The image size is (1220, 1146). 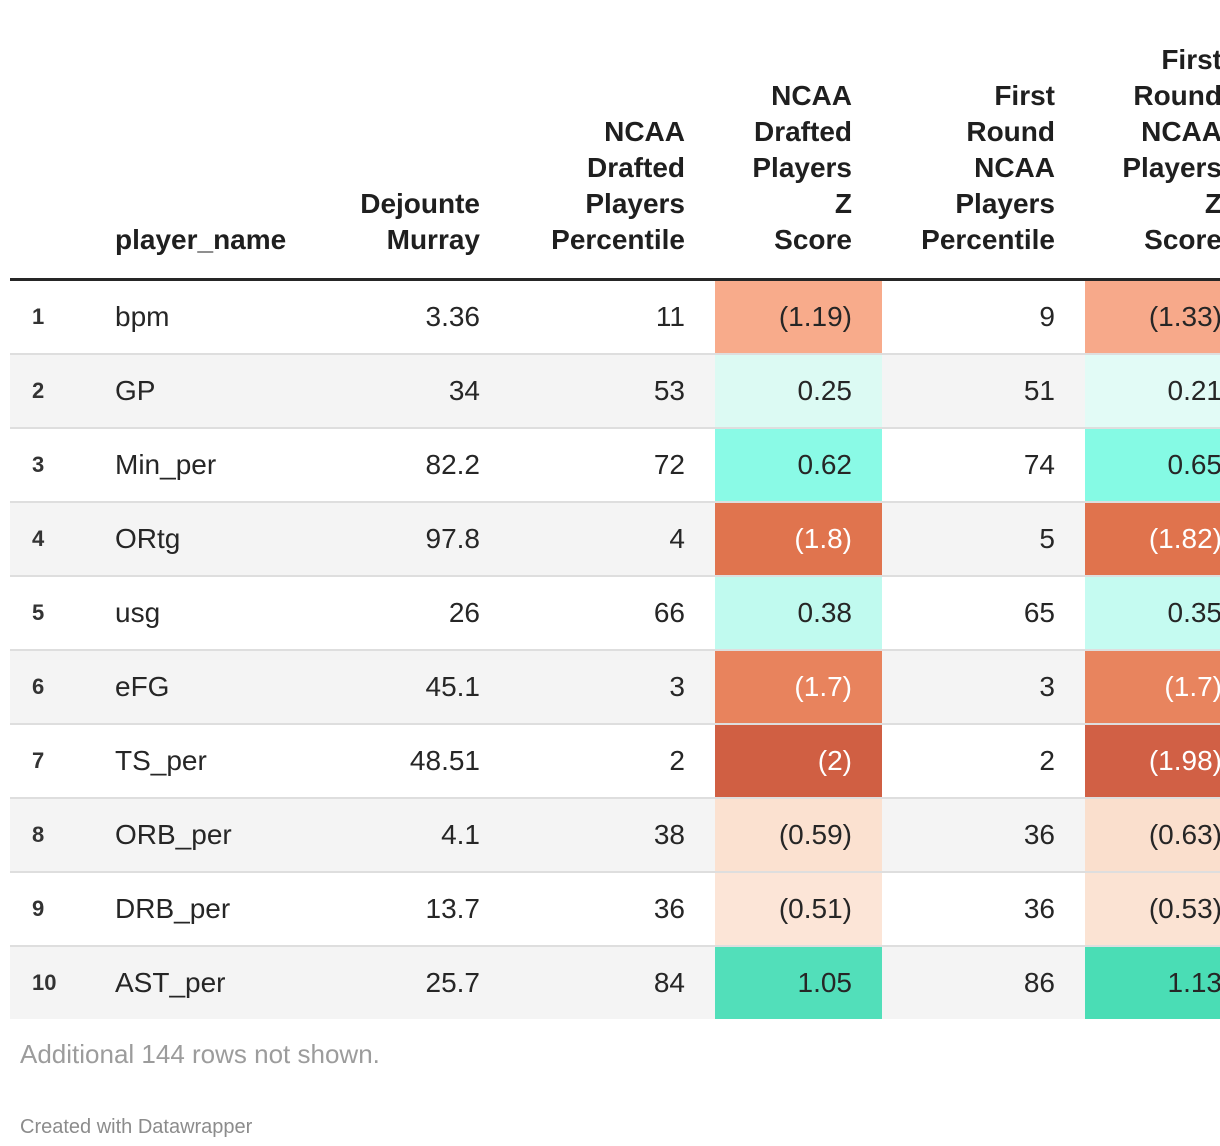 What do you see at coordinates (57, 464) in the screenshot?
I see `row-number: 3` at bounding box center [57, 464].